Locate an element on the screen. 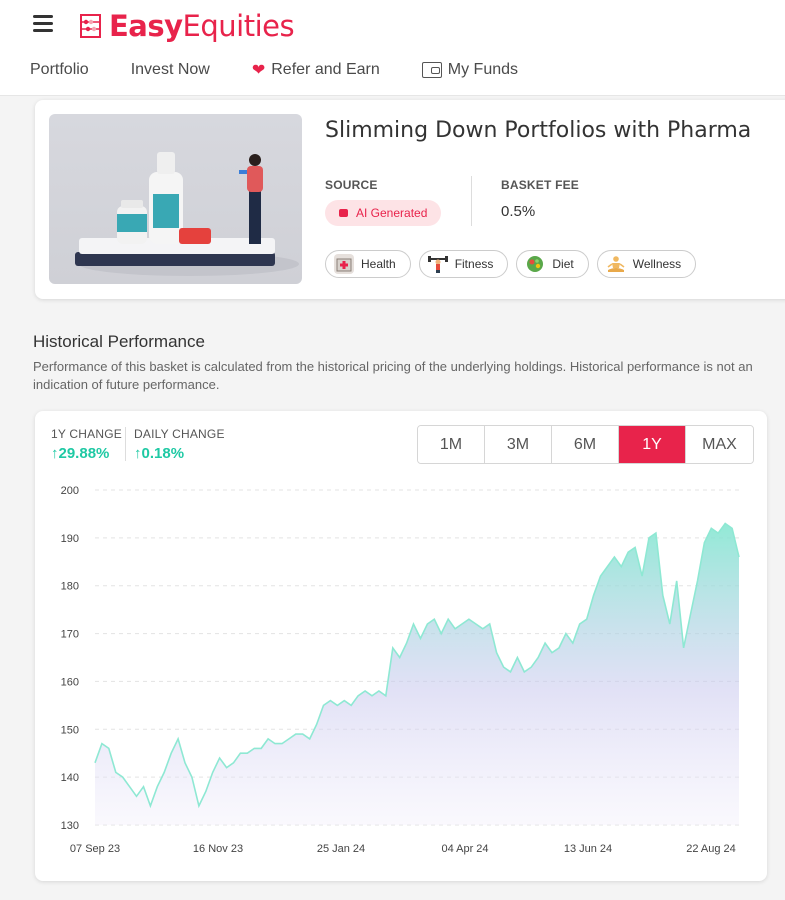  range-6m-button: 6M is located at coordinates (585, 444).